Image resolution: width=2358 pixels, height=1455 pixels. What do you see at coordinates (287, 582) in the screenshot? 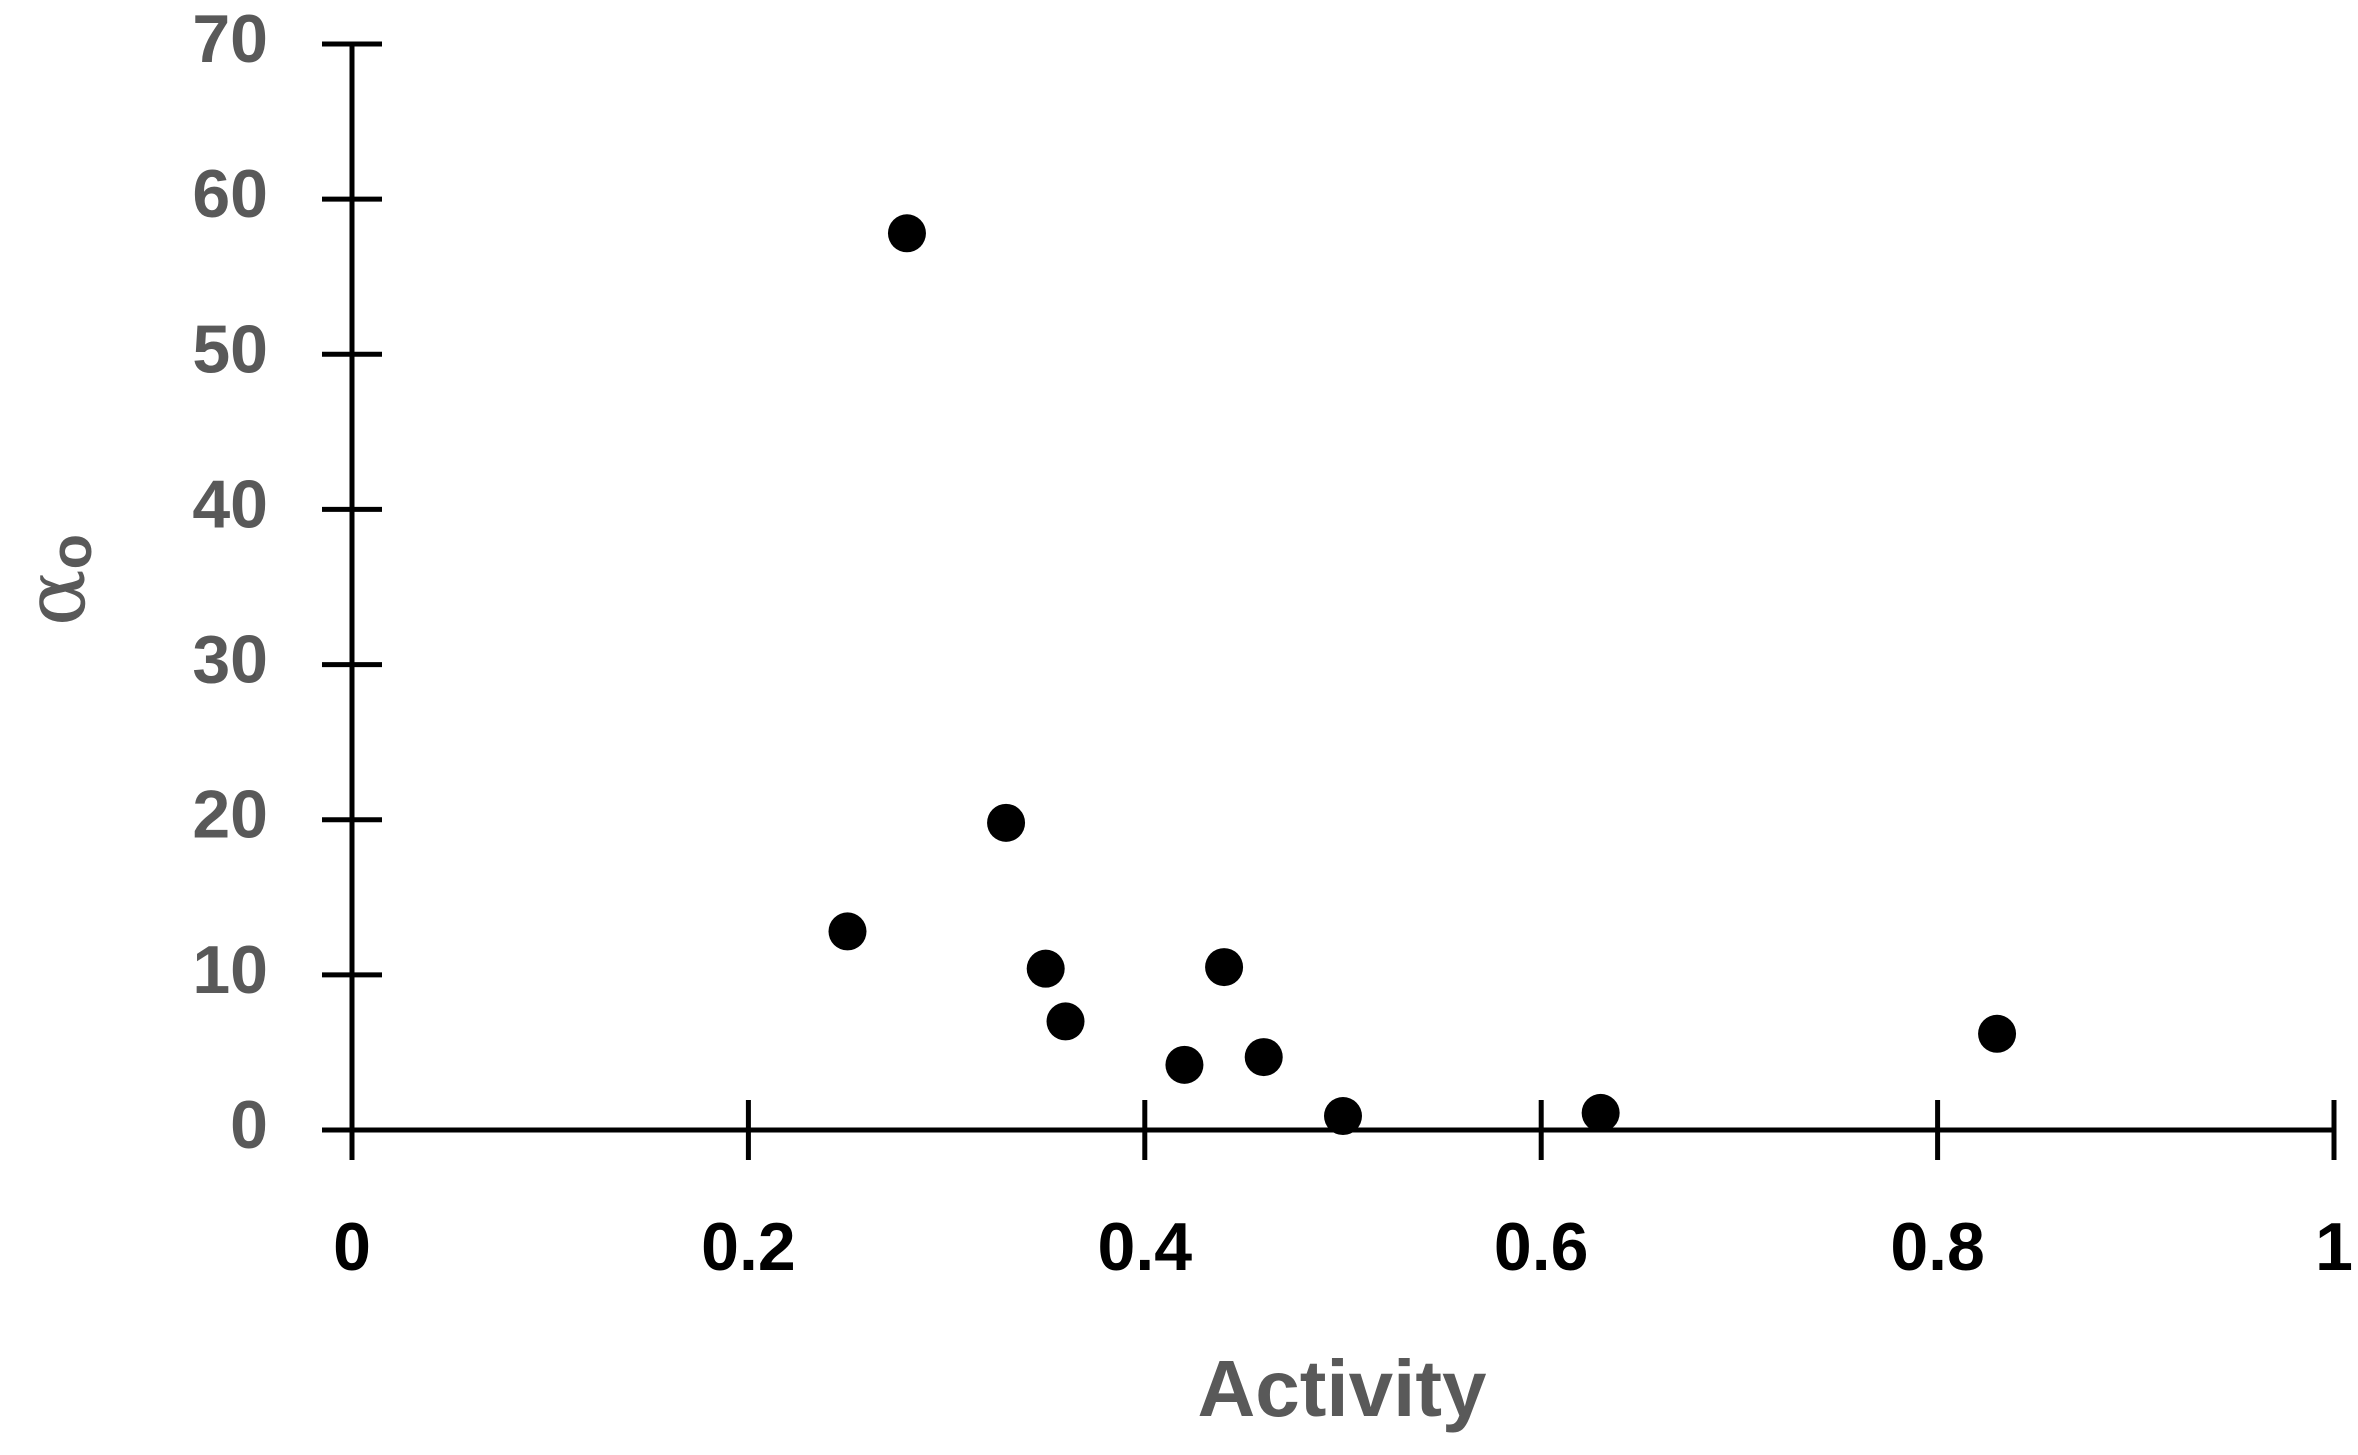
I see `y-axis: 0 10 20 30 40 50 60 70` at bounding box center [287, 582].